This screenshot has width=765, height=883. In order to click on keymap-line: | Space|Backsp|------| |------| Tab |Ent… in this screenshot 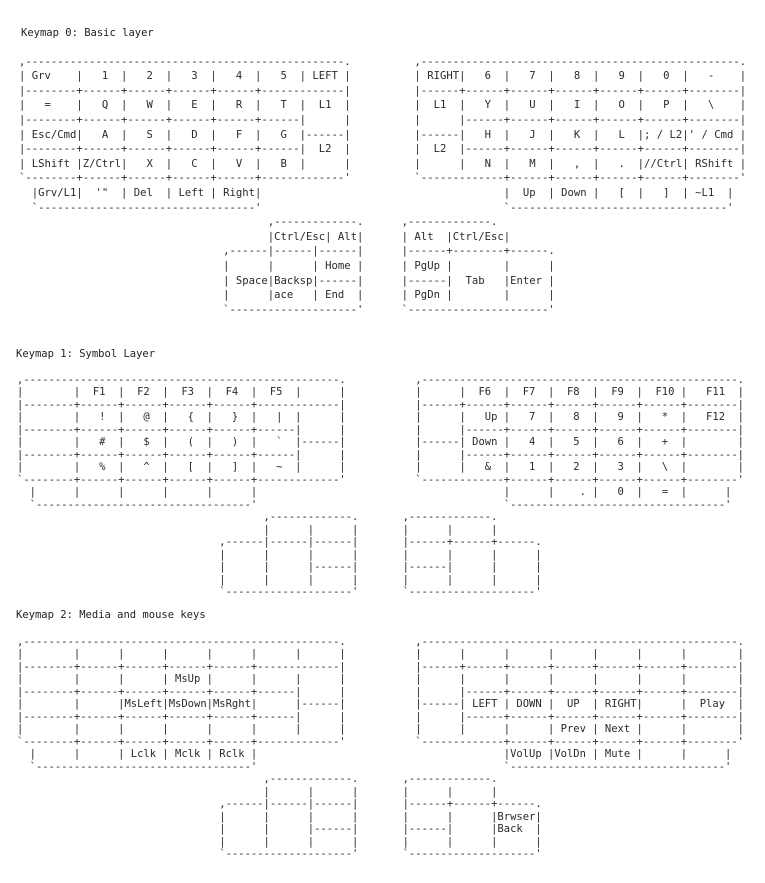, I will do `click(287, 280)`.